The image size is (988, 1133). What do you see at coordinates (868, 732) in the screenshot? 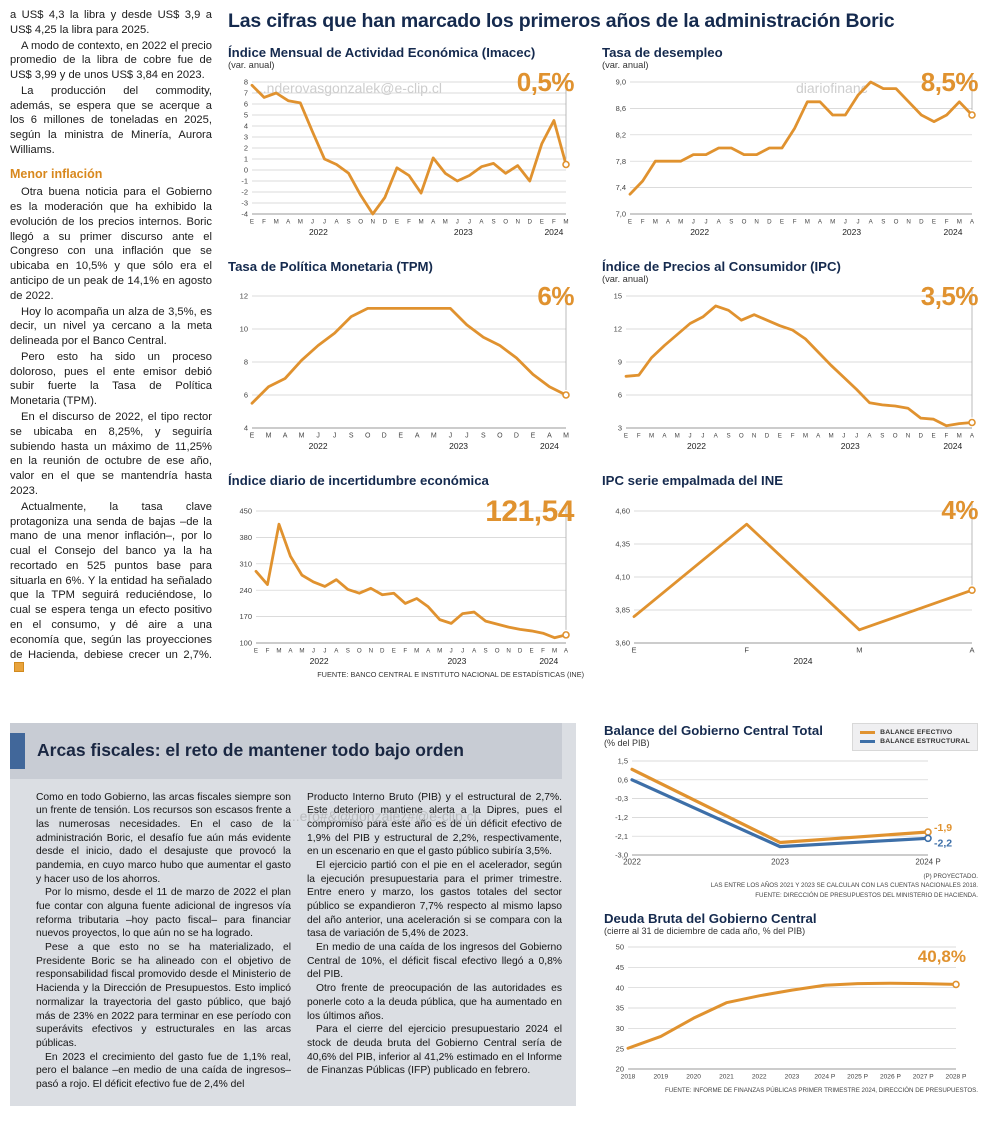
I see `efectivo-line-swatch` at bounding box center [868, 732].